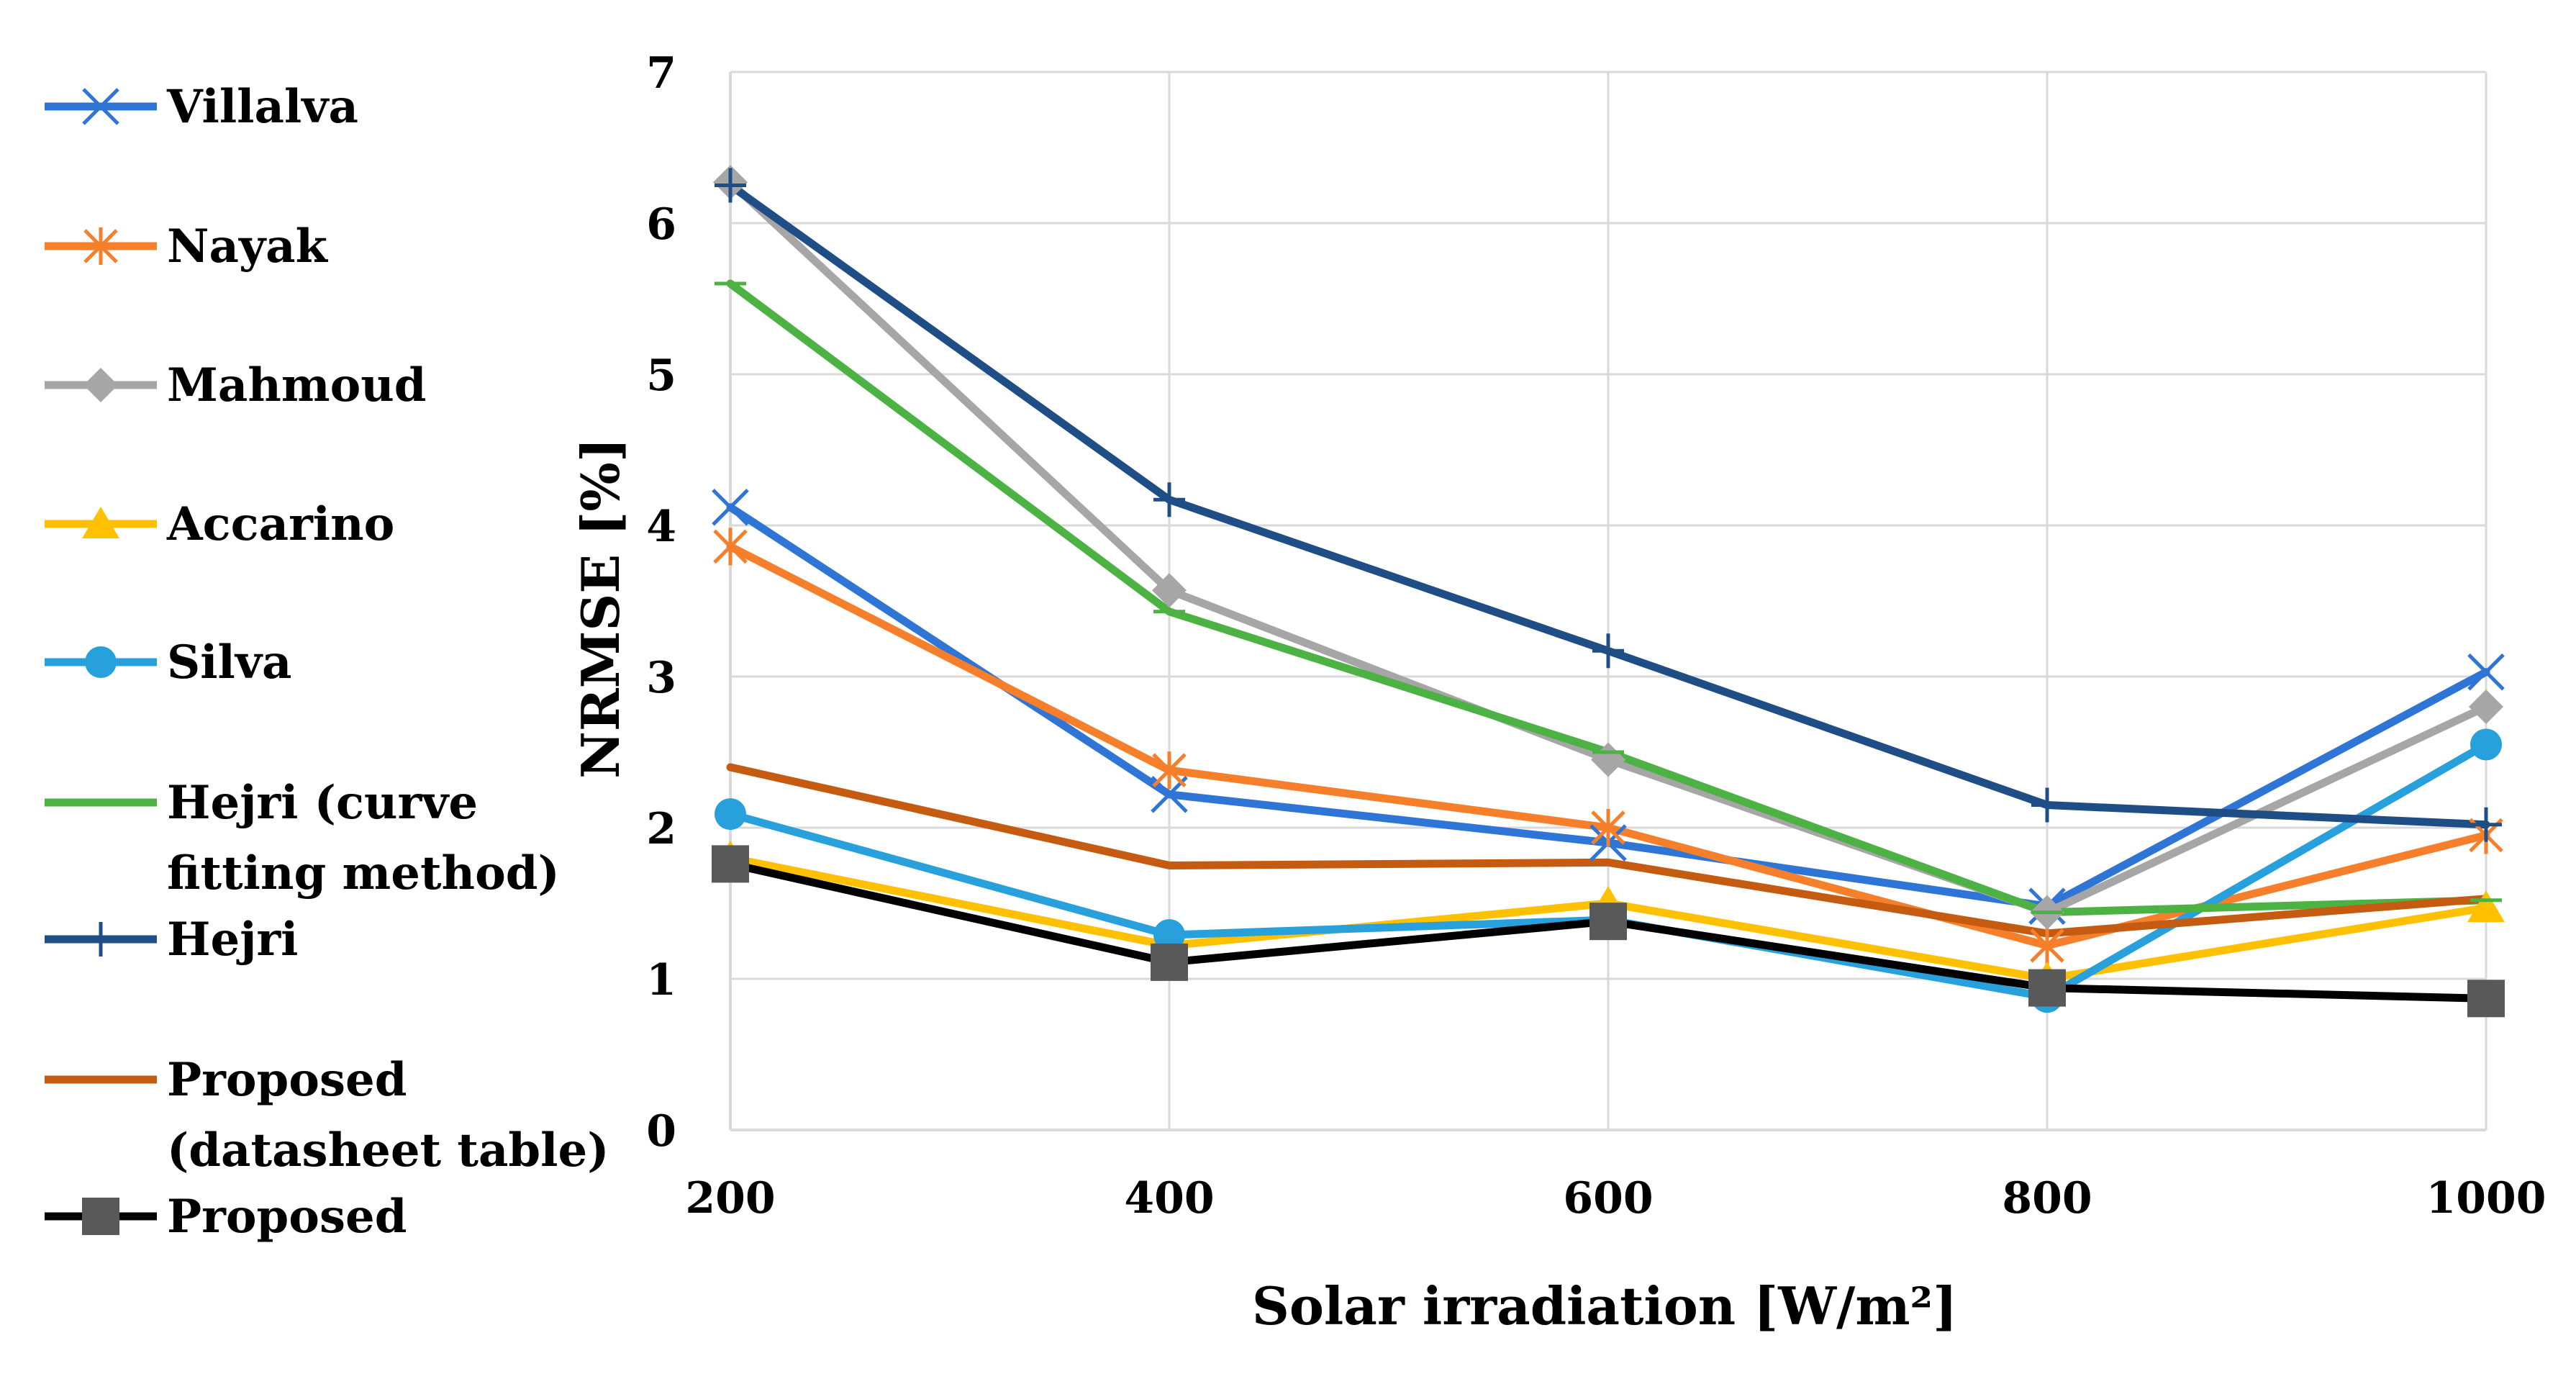 The image size is (2576, 1379). I want to click on y-tick-label: 3, so click(661, 678).